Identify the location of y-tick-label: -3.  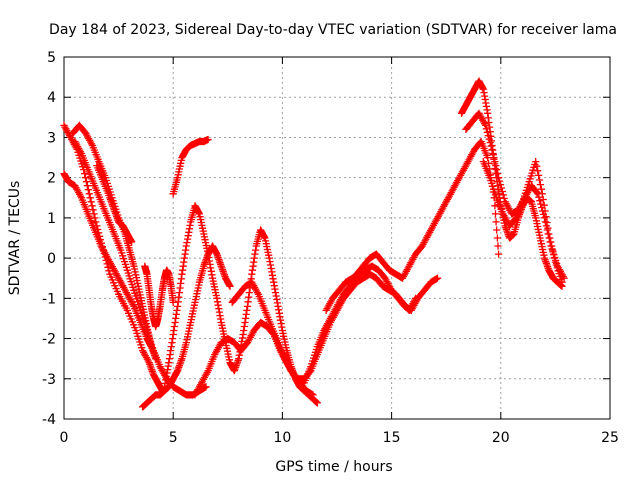
(49, 380).